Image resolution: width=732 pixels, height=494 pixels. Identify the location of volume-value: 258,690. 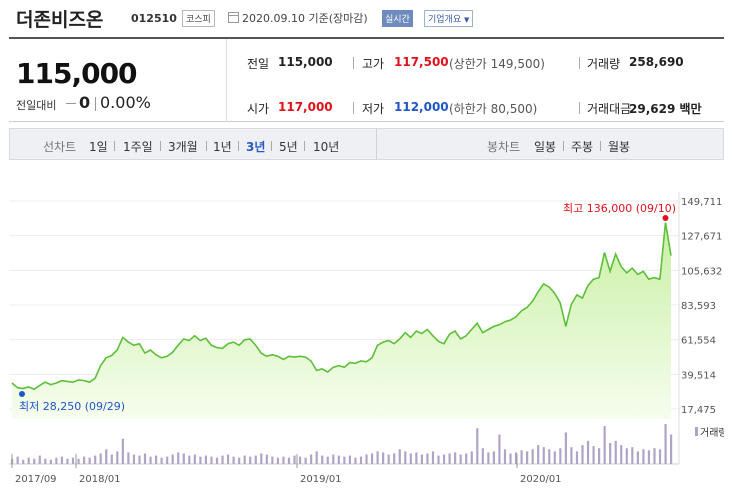
(656, 62).